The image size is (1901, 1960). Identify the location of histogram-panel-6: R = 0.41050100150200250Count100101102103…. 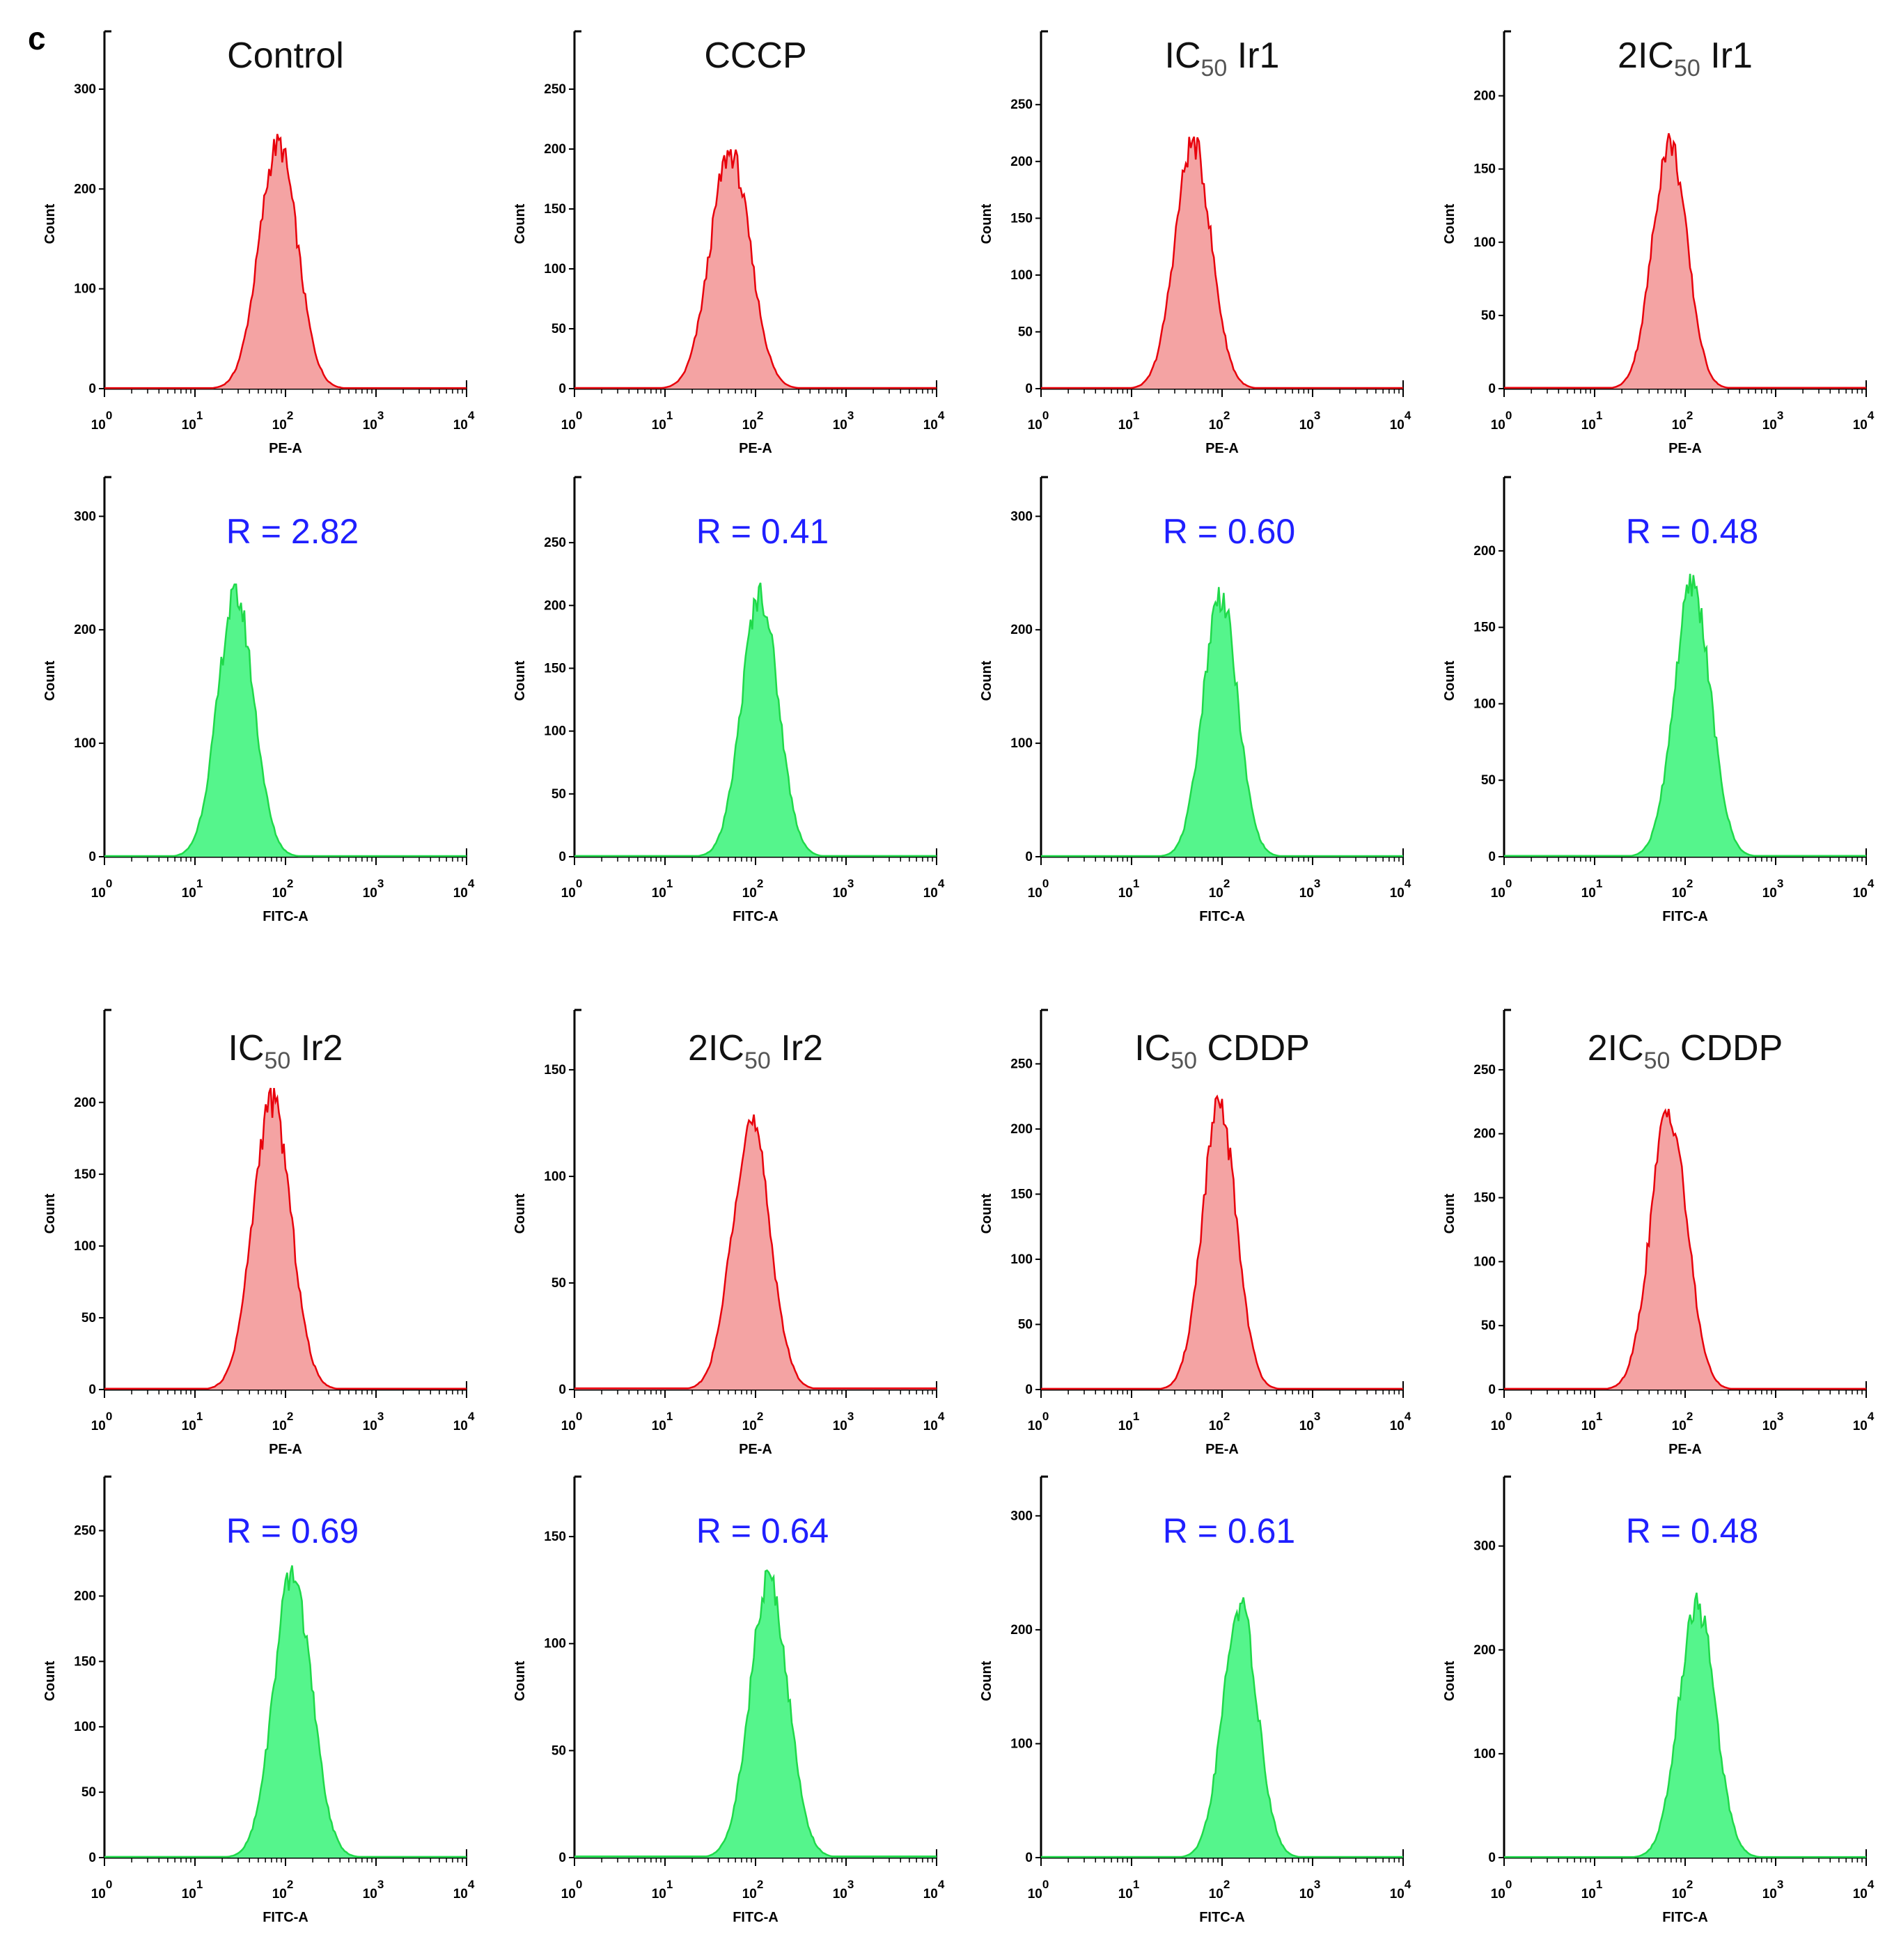
(729, 700).